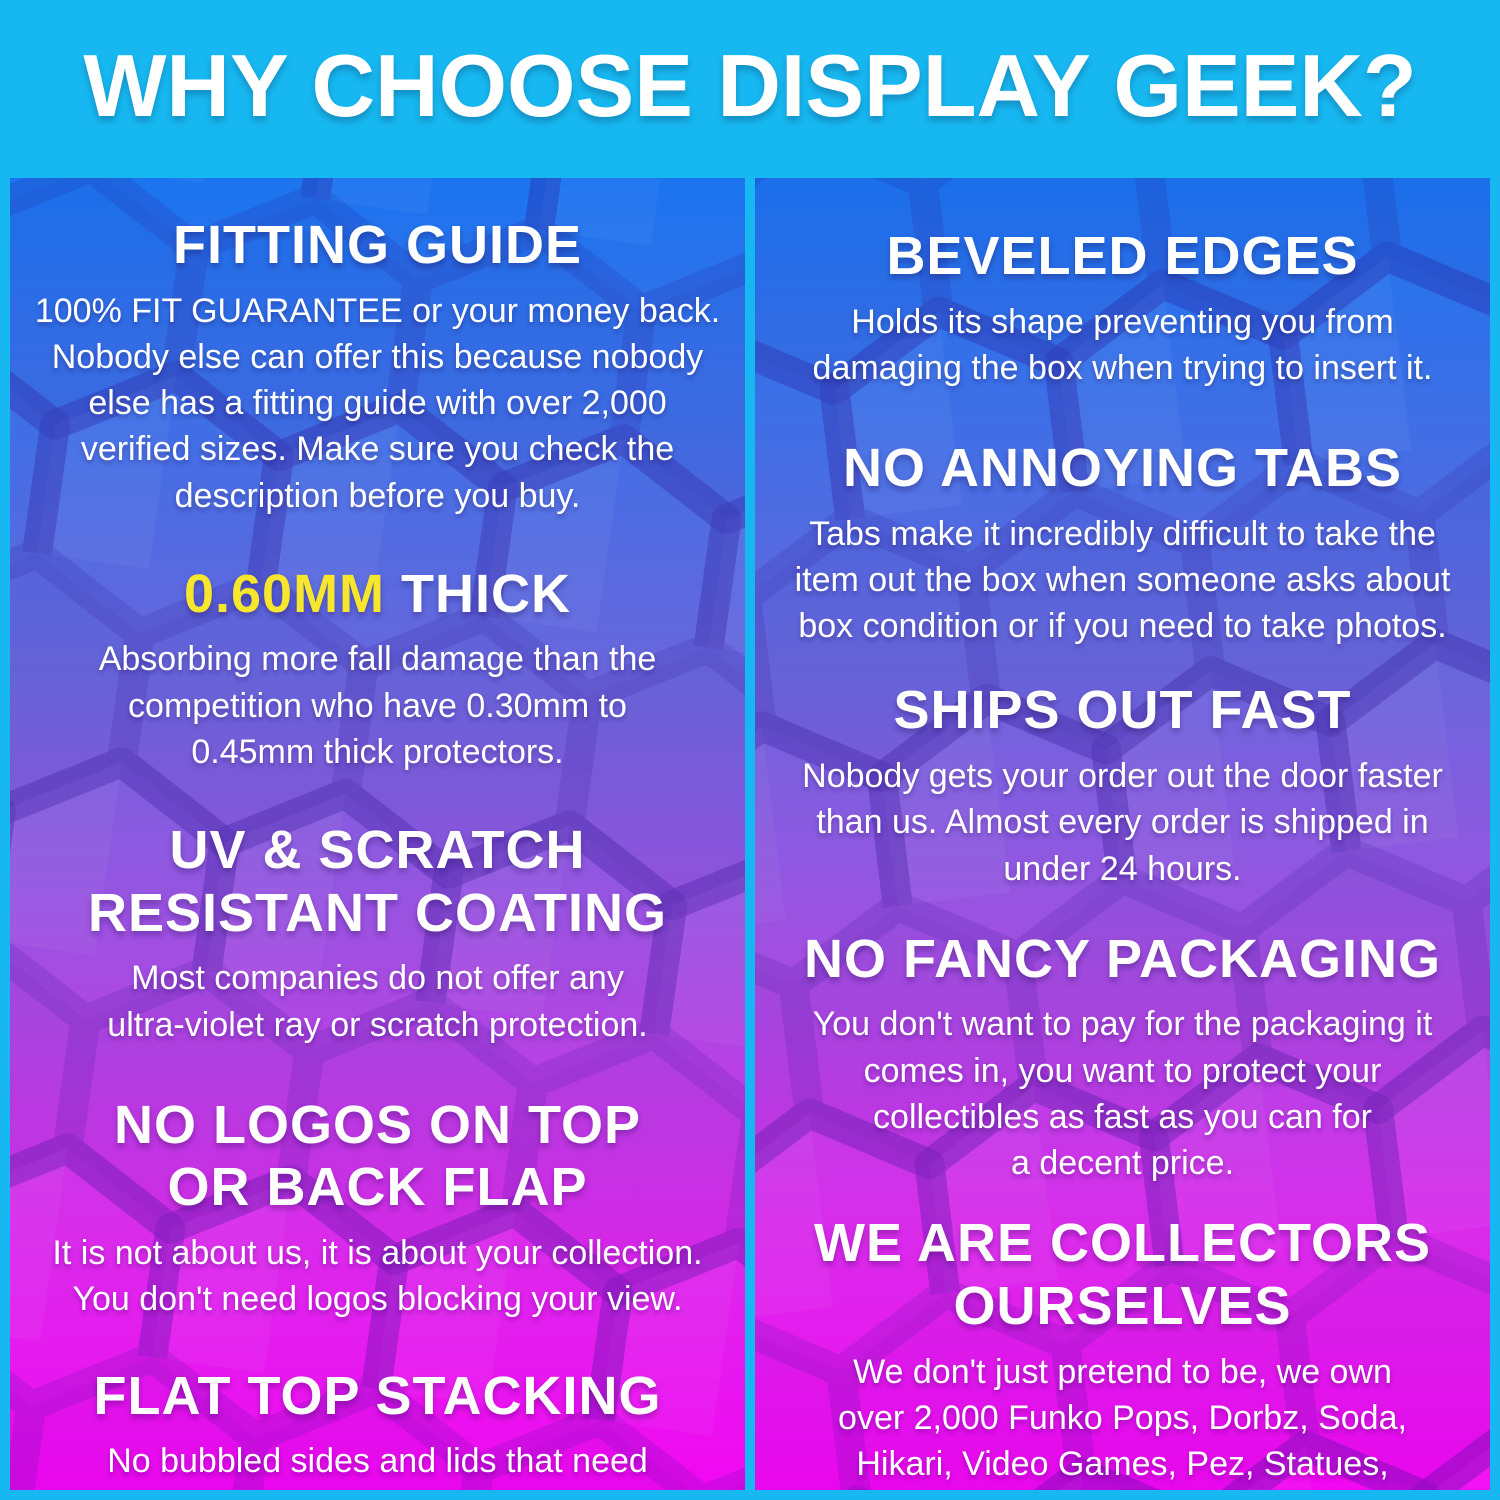  I want to click on section-heading: 0.60MM THICK, so click(377, 594).